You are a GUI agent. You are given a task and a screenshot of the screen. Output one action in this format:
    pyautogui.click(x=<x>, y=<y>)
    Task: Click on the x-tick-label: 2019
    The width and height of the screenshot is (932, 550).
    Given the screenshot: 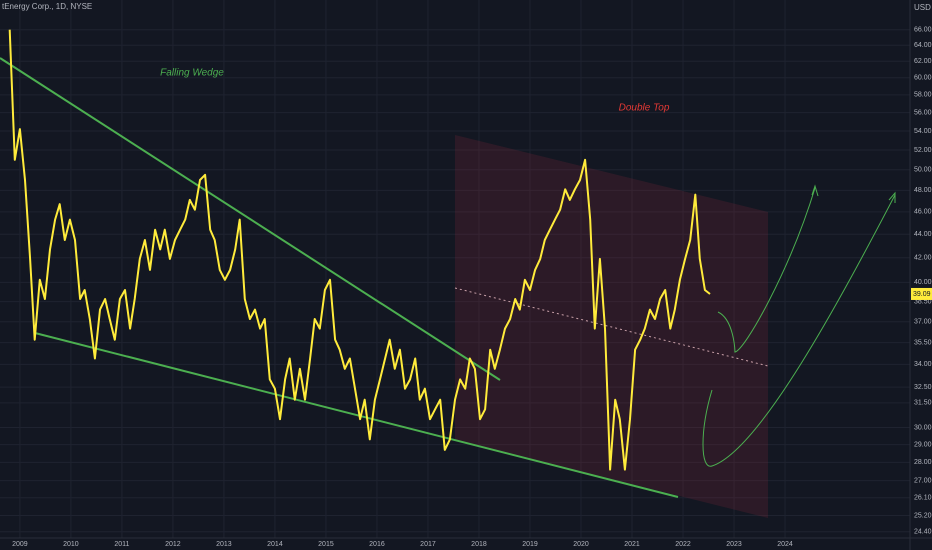 What is the action you would take?
    pyautogui.click(x=530, y=544)
    